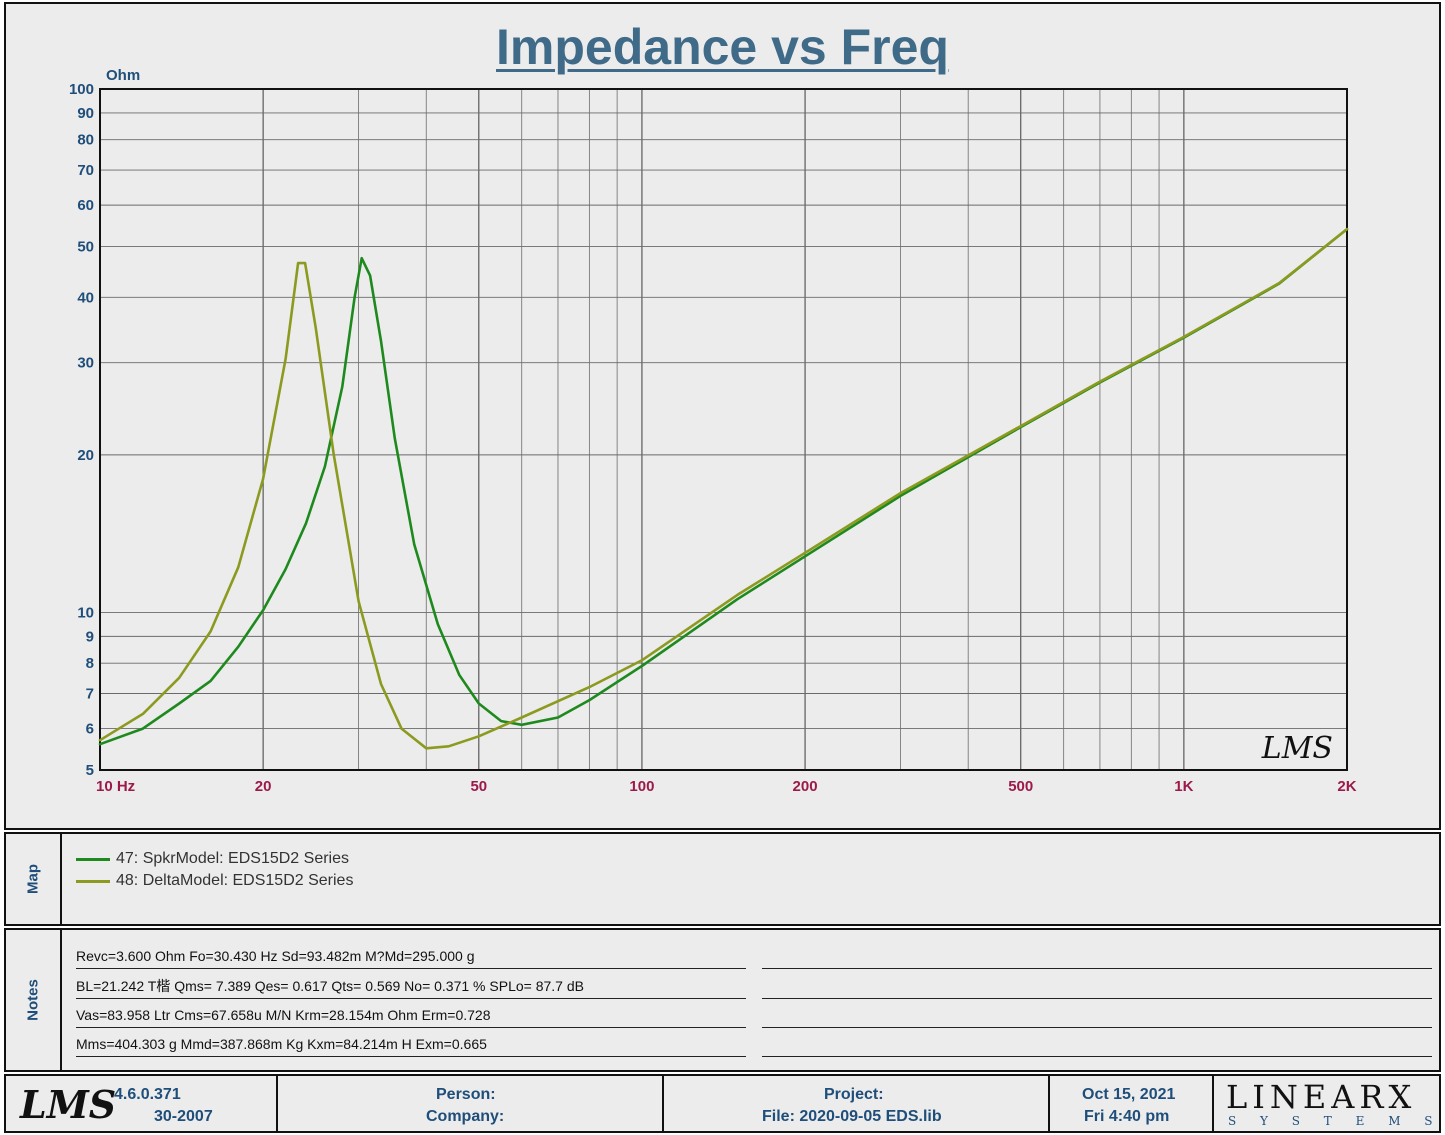  What do you see at coordinates (85, 455) in the screenshot?
I see `y-tick-label: 20` at bounding box center [85, 455].